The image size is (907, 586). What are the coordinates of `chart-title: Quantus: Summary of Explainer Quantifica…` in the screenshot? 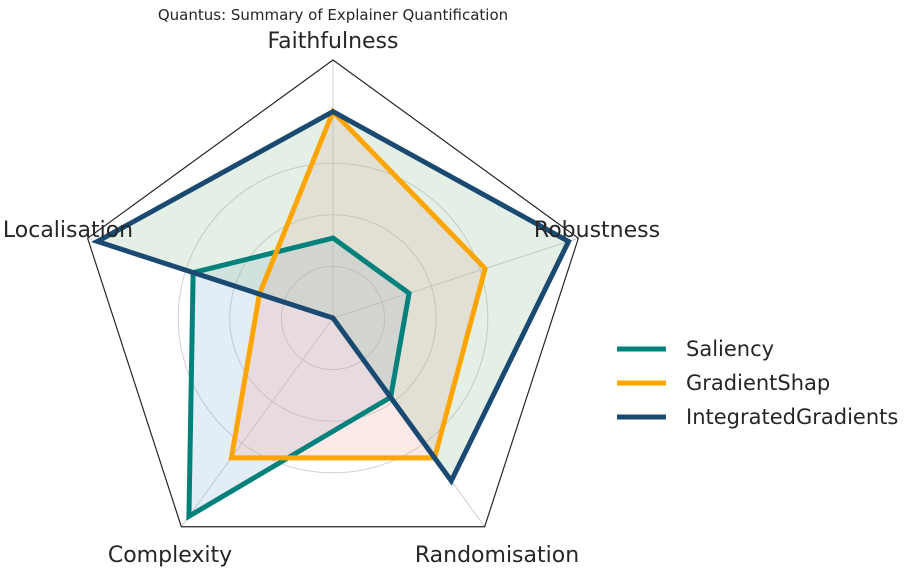 It's located at (333, 15).